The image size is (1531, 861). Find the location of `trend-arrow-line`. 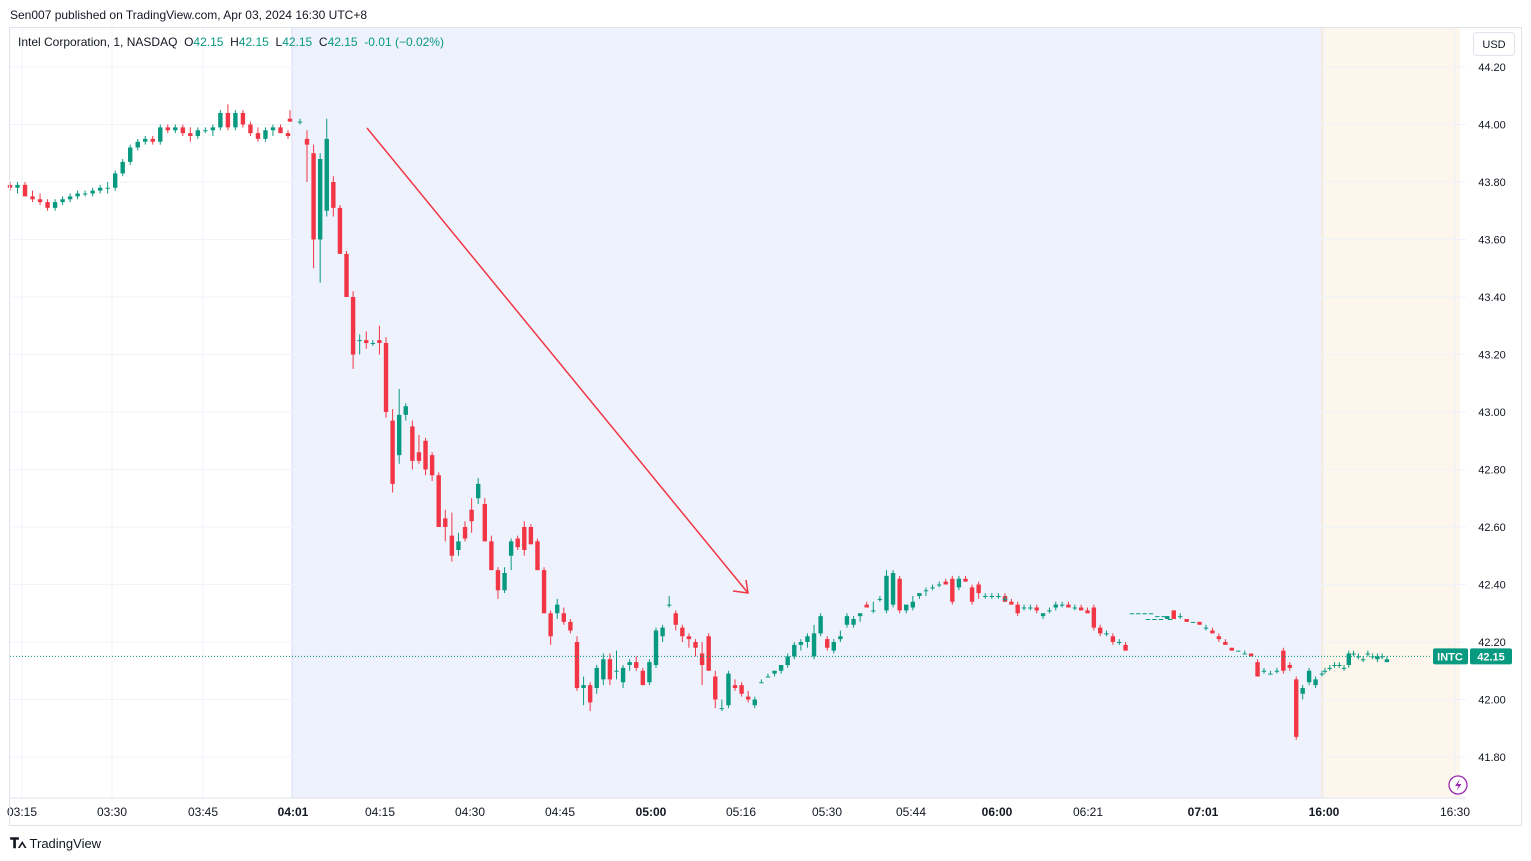

trend-arrow-line is located at coordinates (557, 360).